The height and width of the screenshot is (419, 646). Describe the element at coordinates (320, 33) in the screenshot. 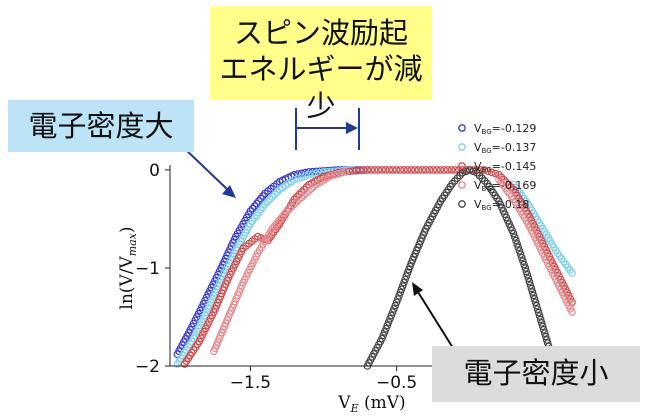

I see `callout-top-line1: スピン波励起` at that location.